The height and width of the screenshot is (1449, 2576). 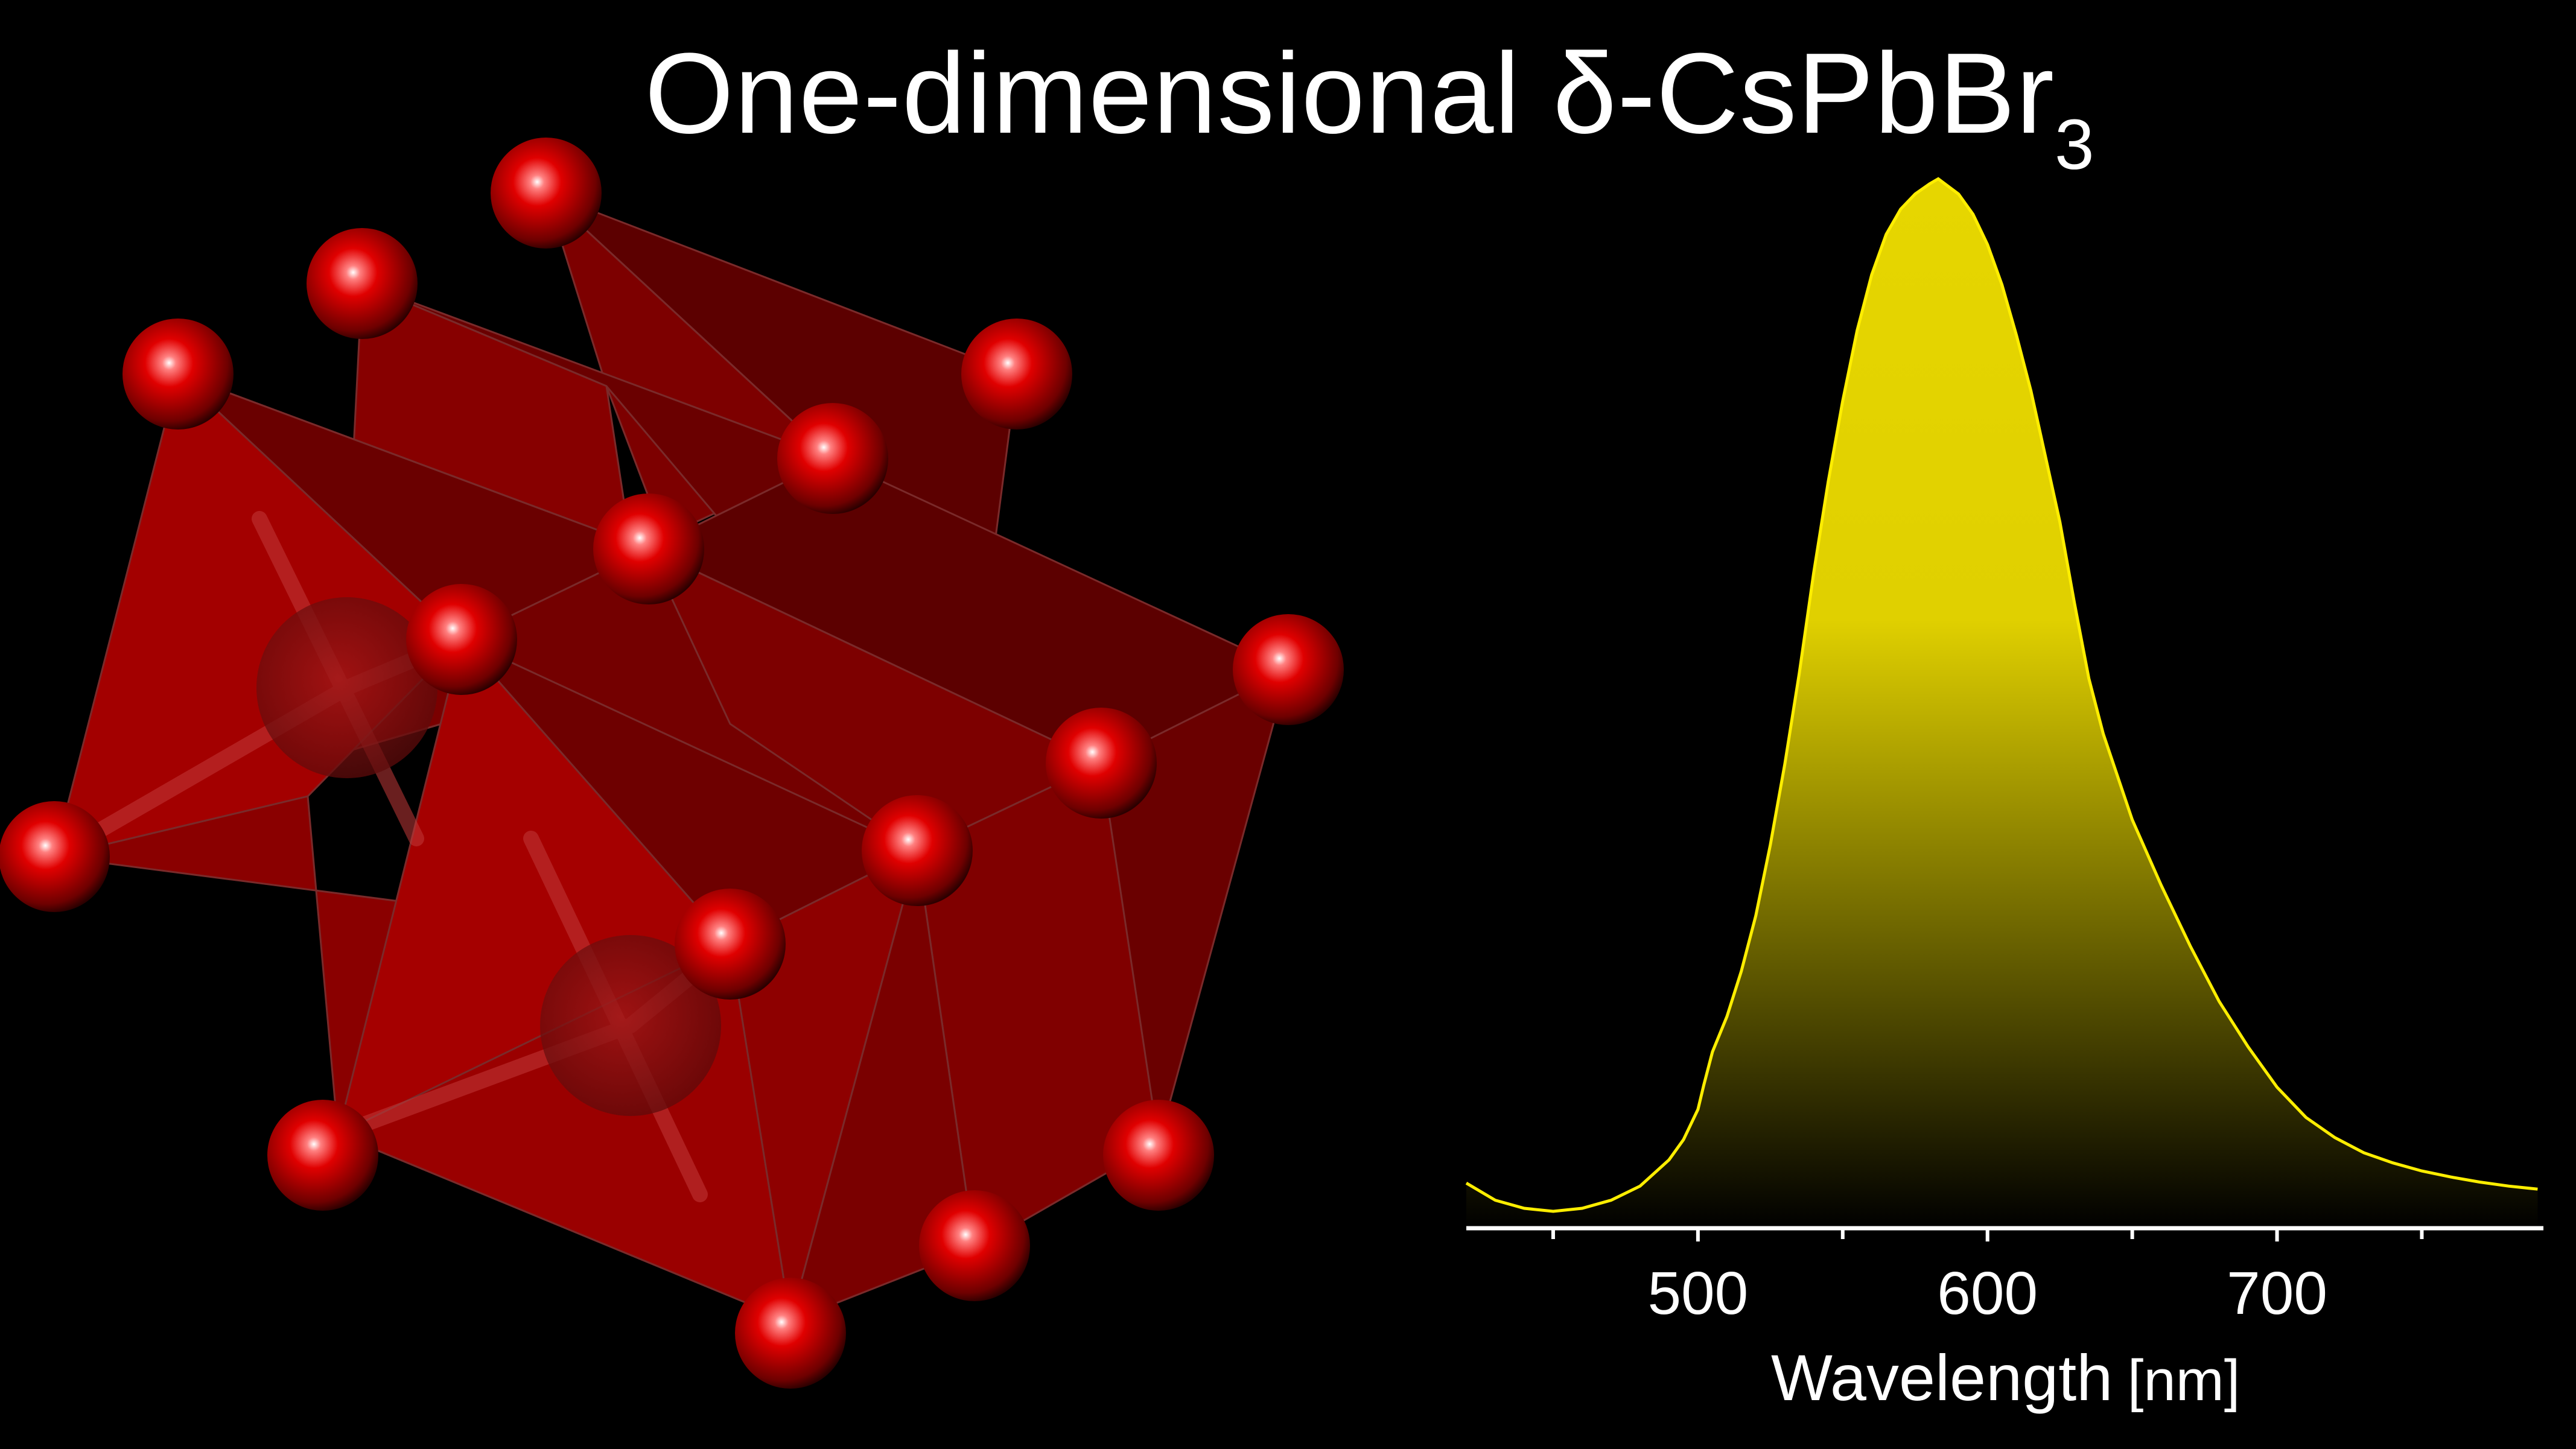 I want to click on page-title: One-dimensional δ-CsPbBr3, so click(x=1288, y=102).